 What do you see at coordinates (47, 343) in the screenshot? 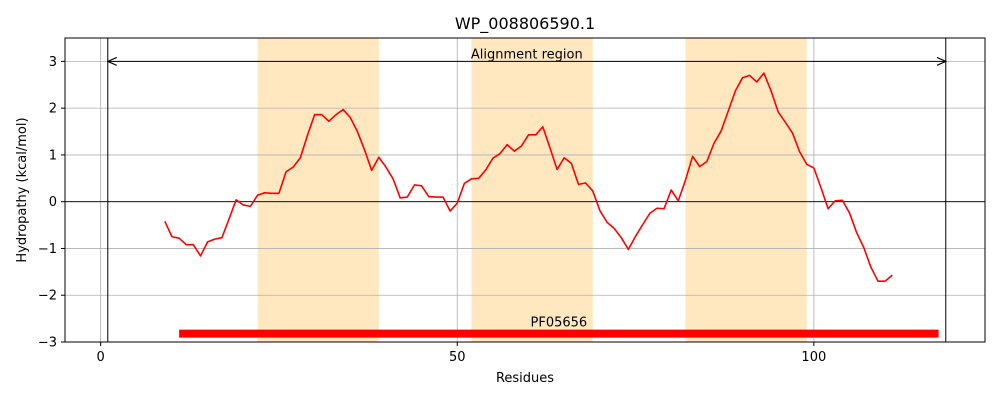
I see `y-tick-label: −3` at bounding box center [47, 343].